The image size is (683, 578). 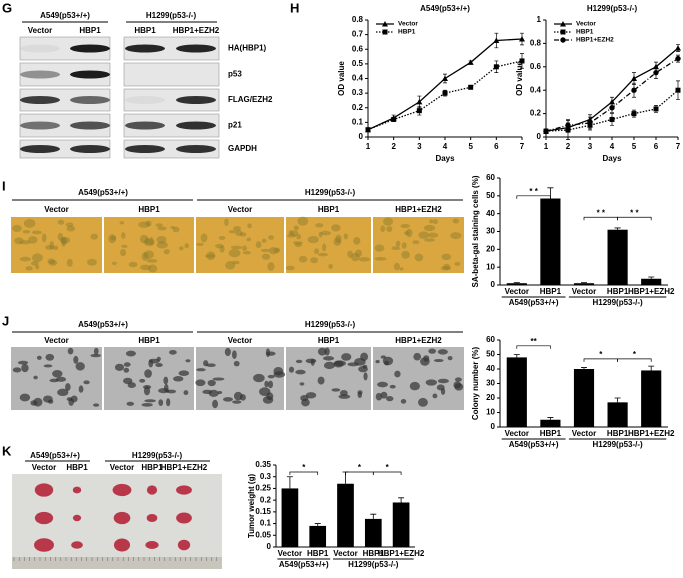 What do you see at coordinates (247, 48) in the screenshot?
I see `blot-row-label: HA(HBP1)` at bounding box center [247, 48].